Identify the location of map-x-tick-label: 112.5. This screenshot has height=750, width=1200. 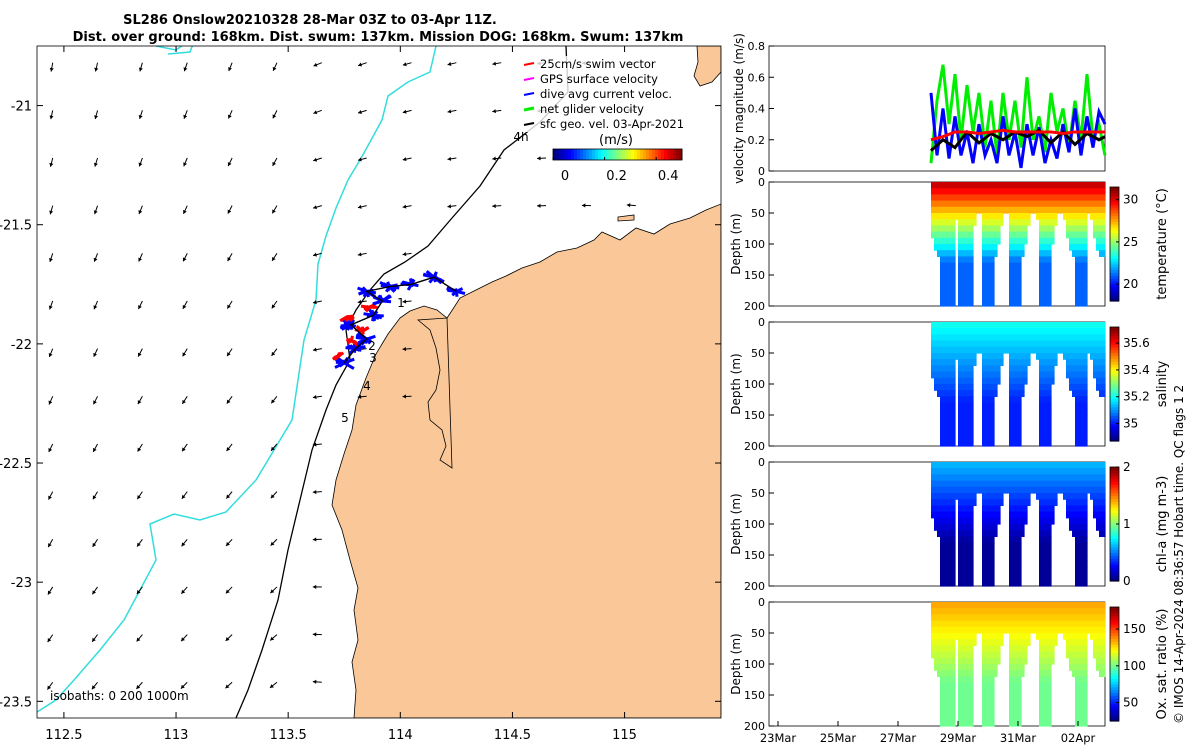
(63, 735).